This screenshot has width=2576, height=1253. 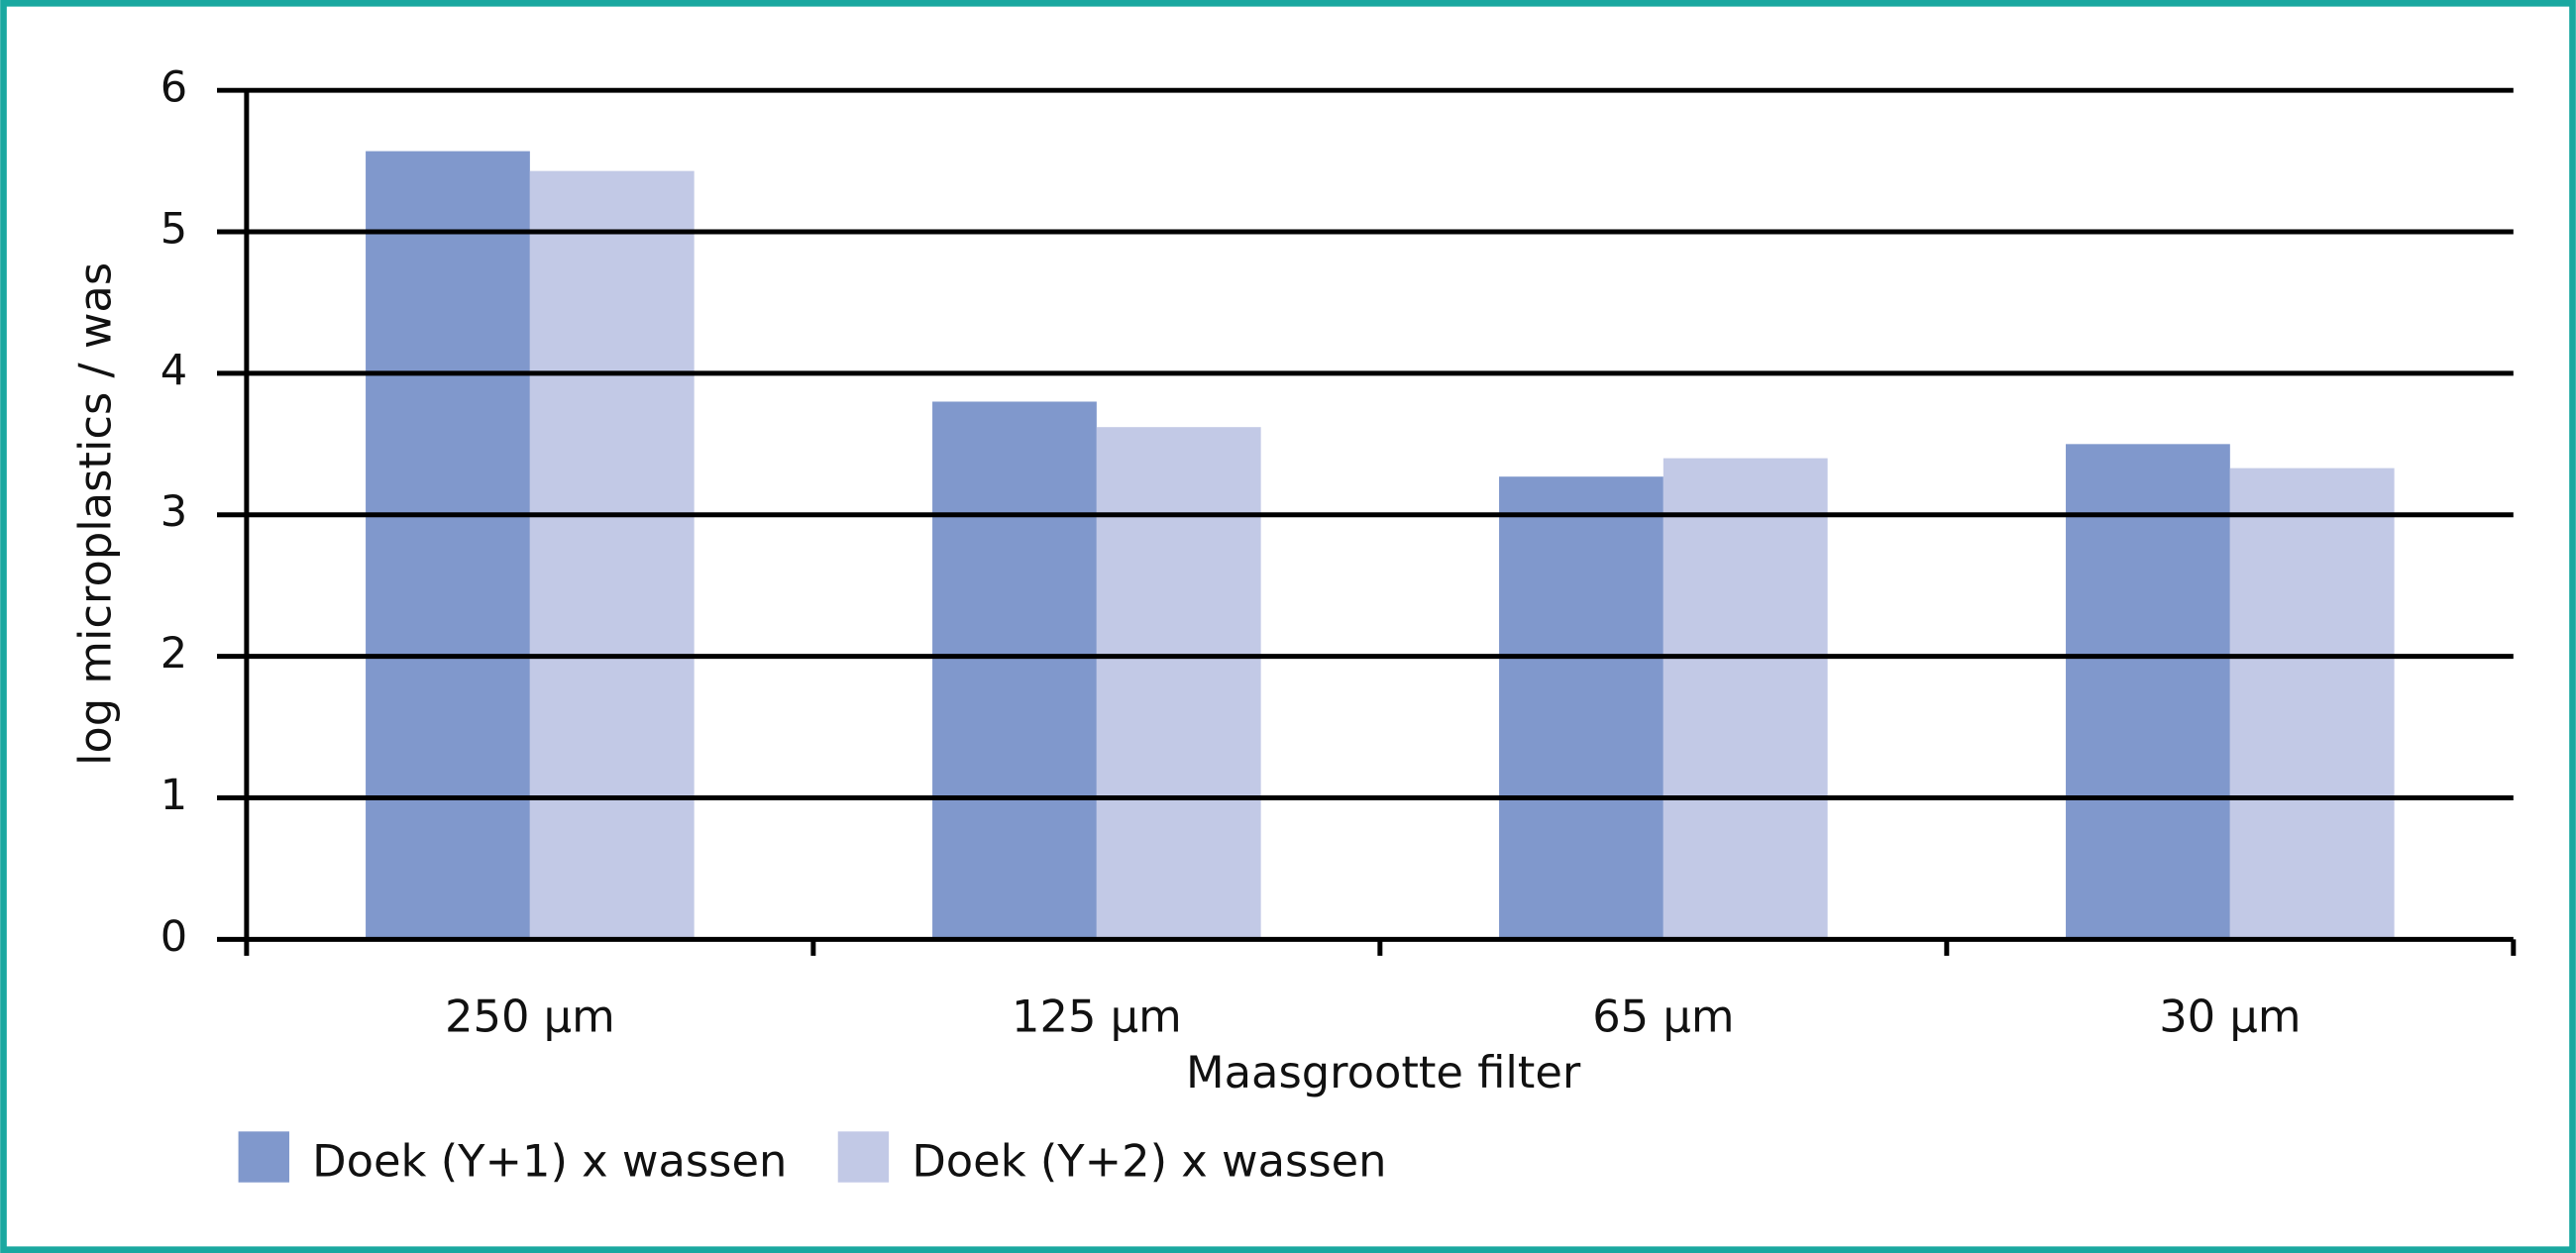 What do you see at coordinates (174, 230) in the screenshot?
I see `y-tick-label: 5` at bounding box center [174, 230].